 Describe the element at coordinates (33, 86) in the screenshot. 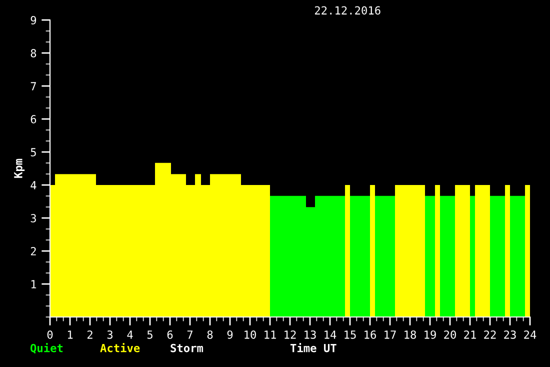

I see `y-tick-label: 7` at that location.